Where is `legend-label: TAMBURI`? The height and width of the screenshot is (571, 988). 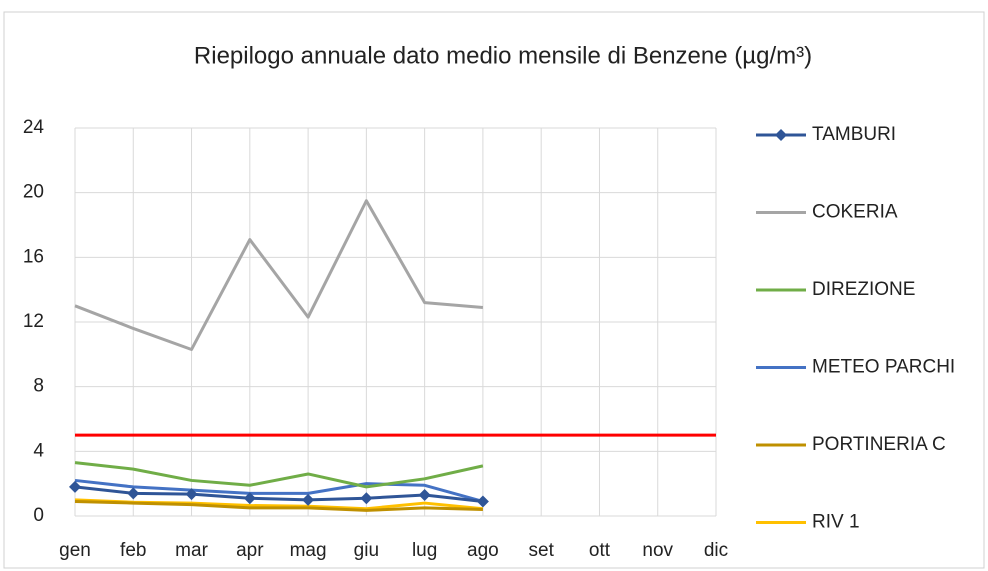
legend-label: TAMBURI is located at coordinates (854, 134).